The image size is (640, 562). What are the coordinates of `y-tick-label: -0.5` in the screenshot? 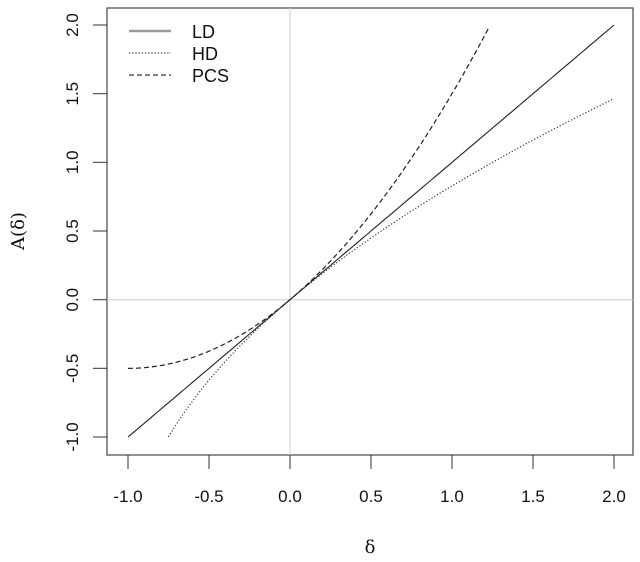 It's located at (72, 368).